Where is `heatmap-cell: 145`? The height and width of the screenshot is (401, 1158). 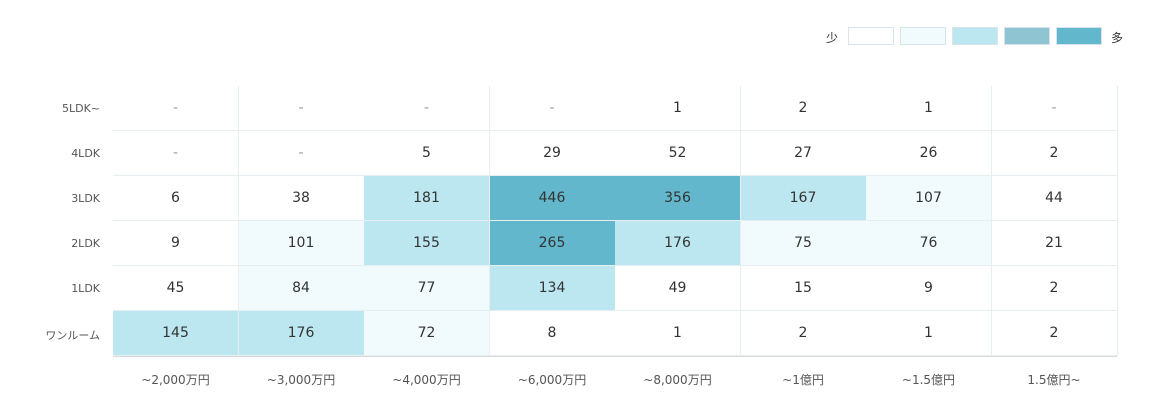 heatmap-cell: 145 is located at coordinates (176, 333).